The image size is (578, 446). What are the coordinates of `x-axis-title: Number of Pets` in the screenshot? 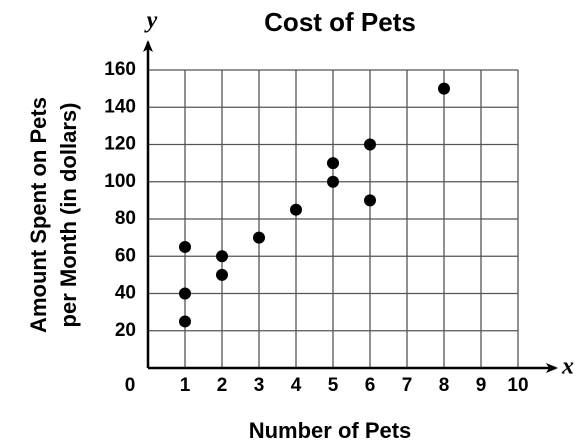 It's located at (330, 430).